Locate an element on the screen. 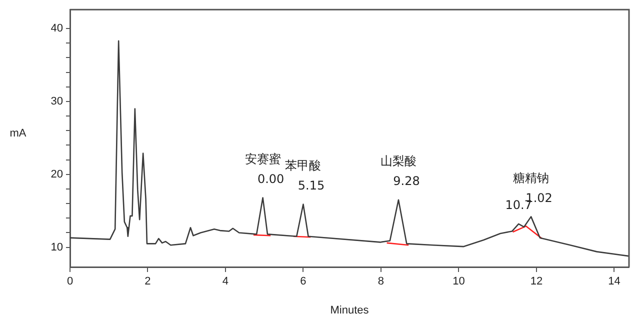 The image size is (640, 321). x-tick-label: 12 is located at coordinates (536, 282).